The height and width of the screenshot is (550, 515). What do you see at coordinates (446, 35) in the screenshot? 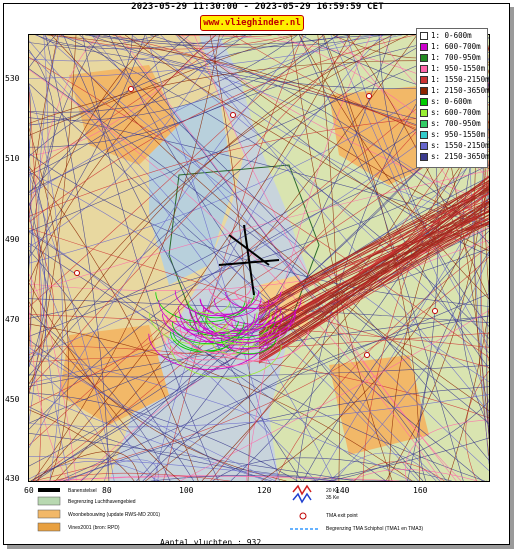
I see `legend-item: 1: 0-600m` at bounding box center [446, 35].